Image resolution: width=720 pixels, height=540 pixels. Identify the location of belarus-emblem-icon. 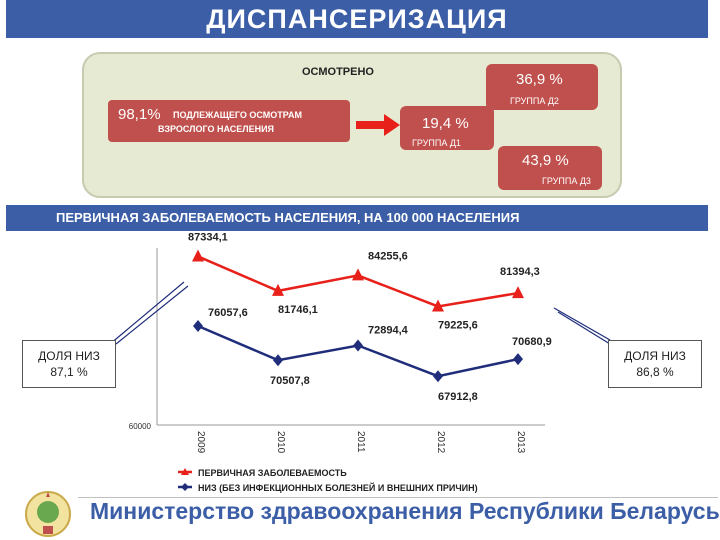
(48, 514).